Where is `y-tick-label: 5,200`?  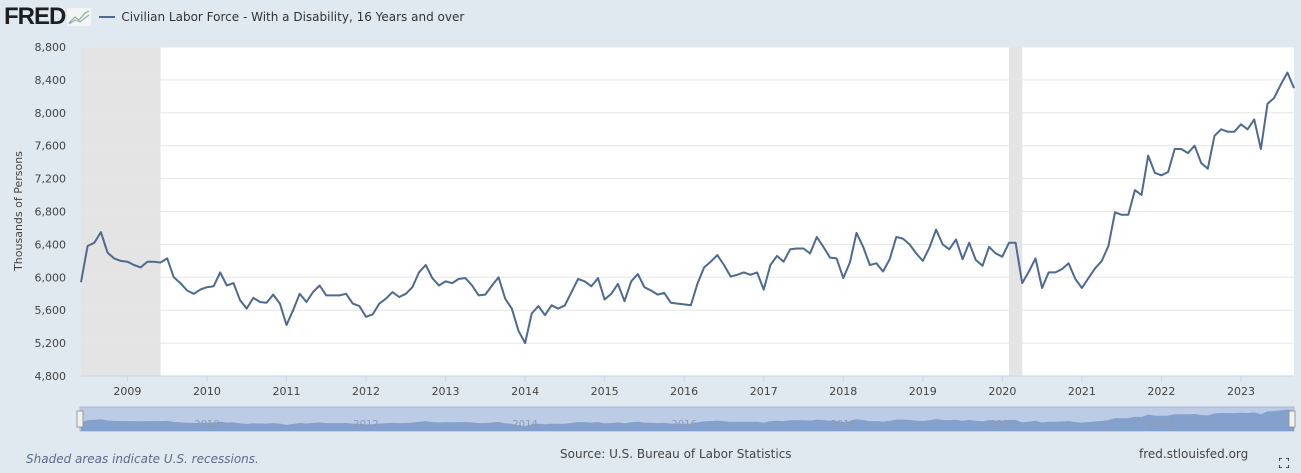
y-tick-label: 5,200 is located at coordinates (51, 343).